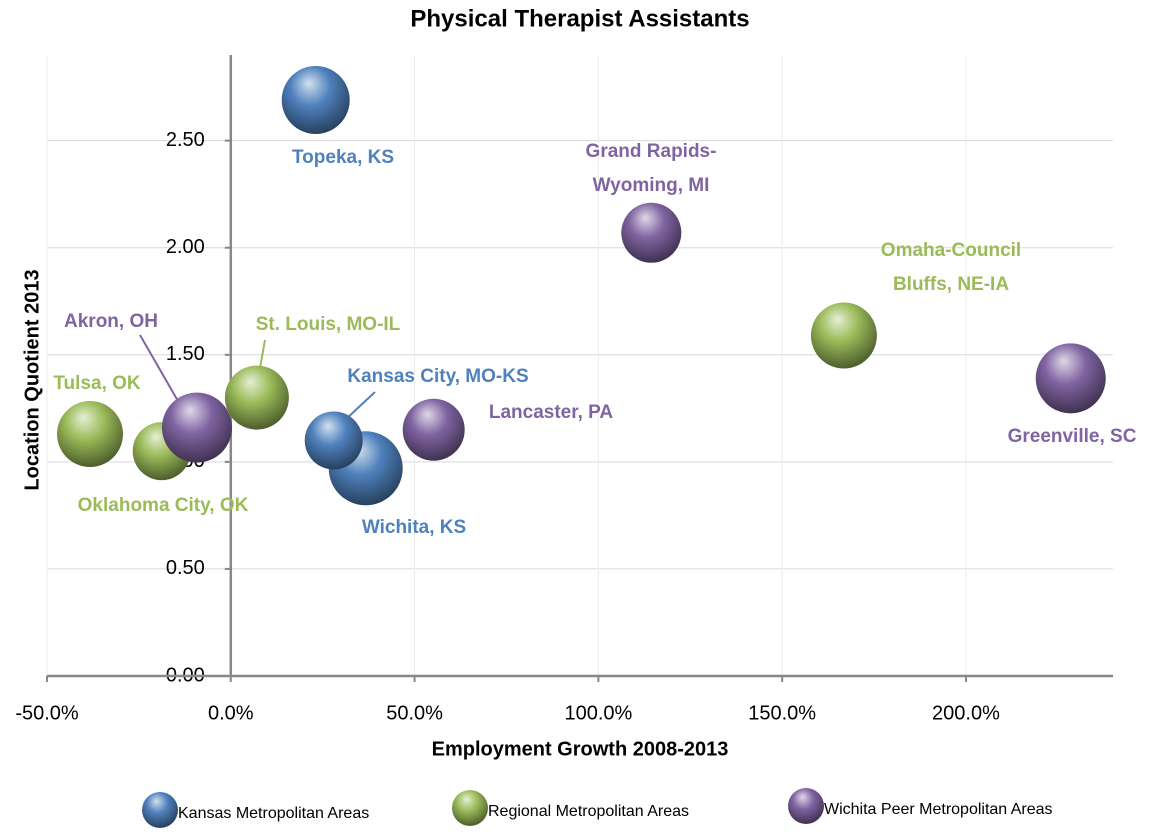  What do you see at coordinates (185, 140) in the screenshot?
I see `y-tick-label: 2.50` at bounding box center [185, 140].